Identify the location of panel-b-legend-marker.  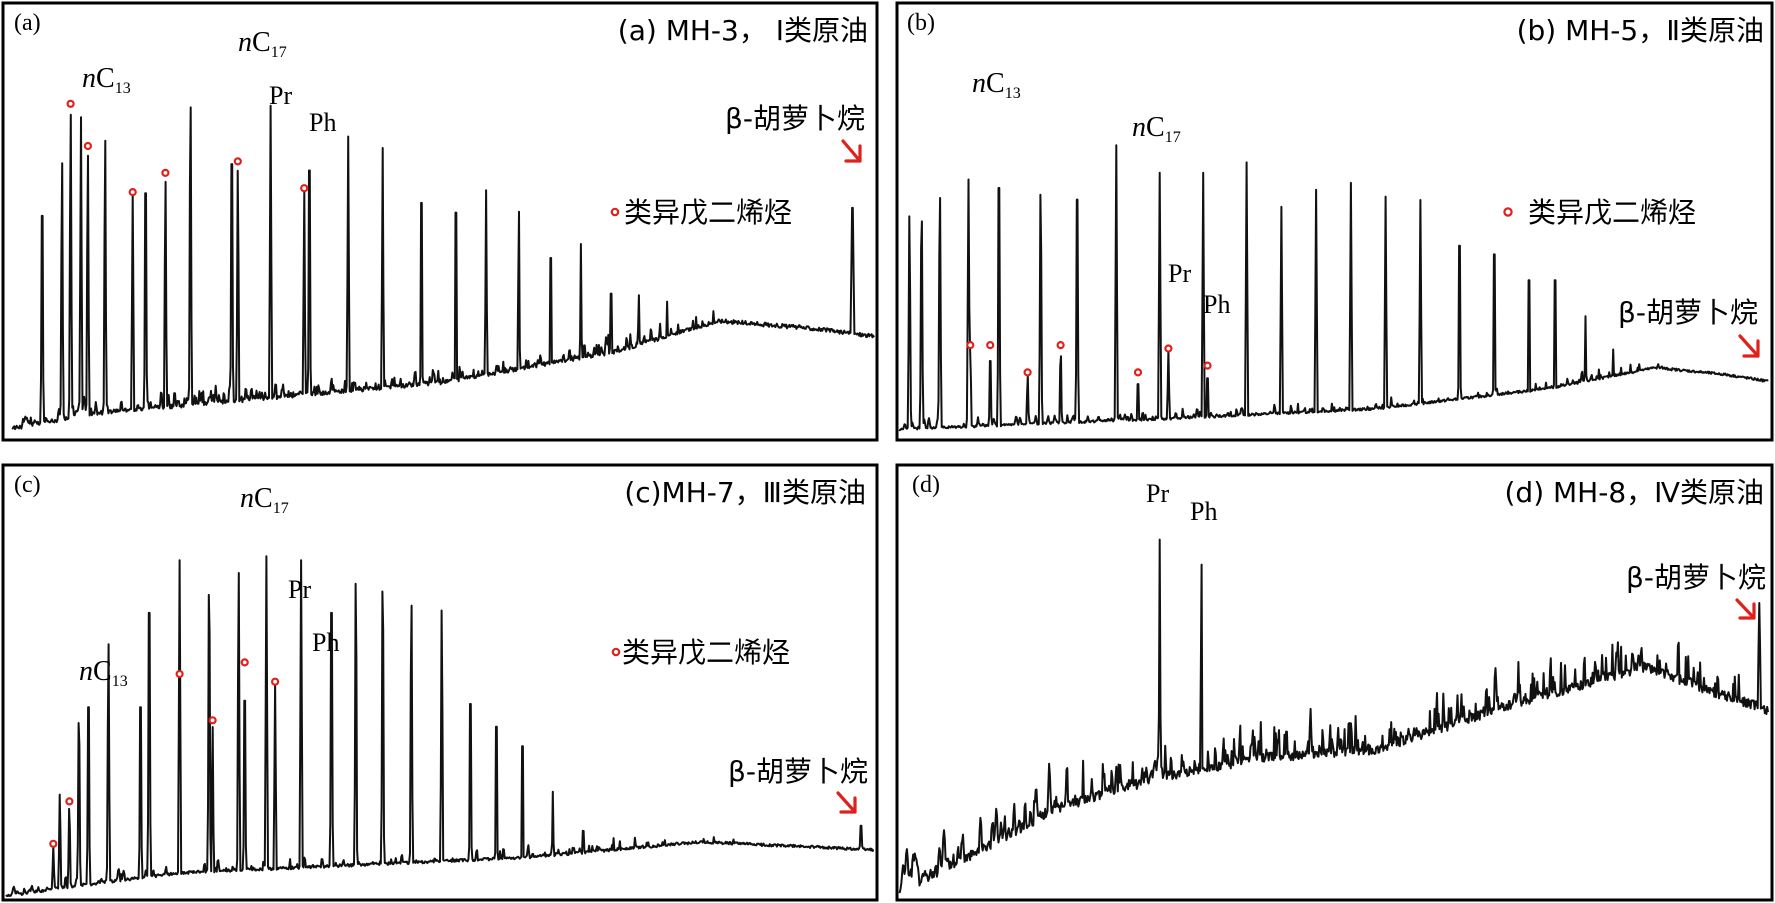
(1508, 212).